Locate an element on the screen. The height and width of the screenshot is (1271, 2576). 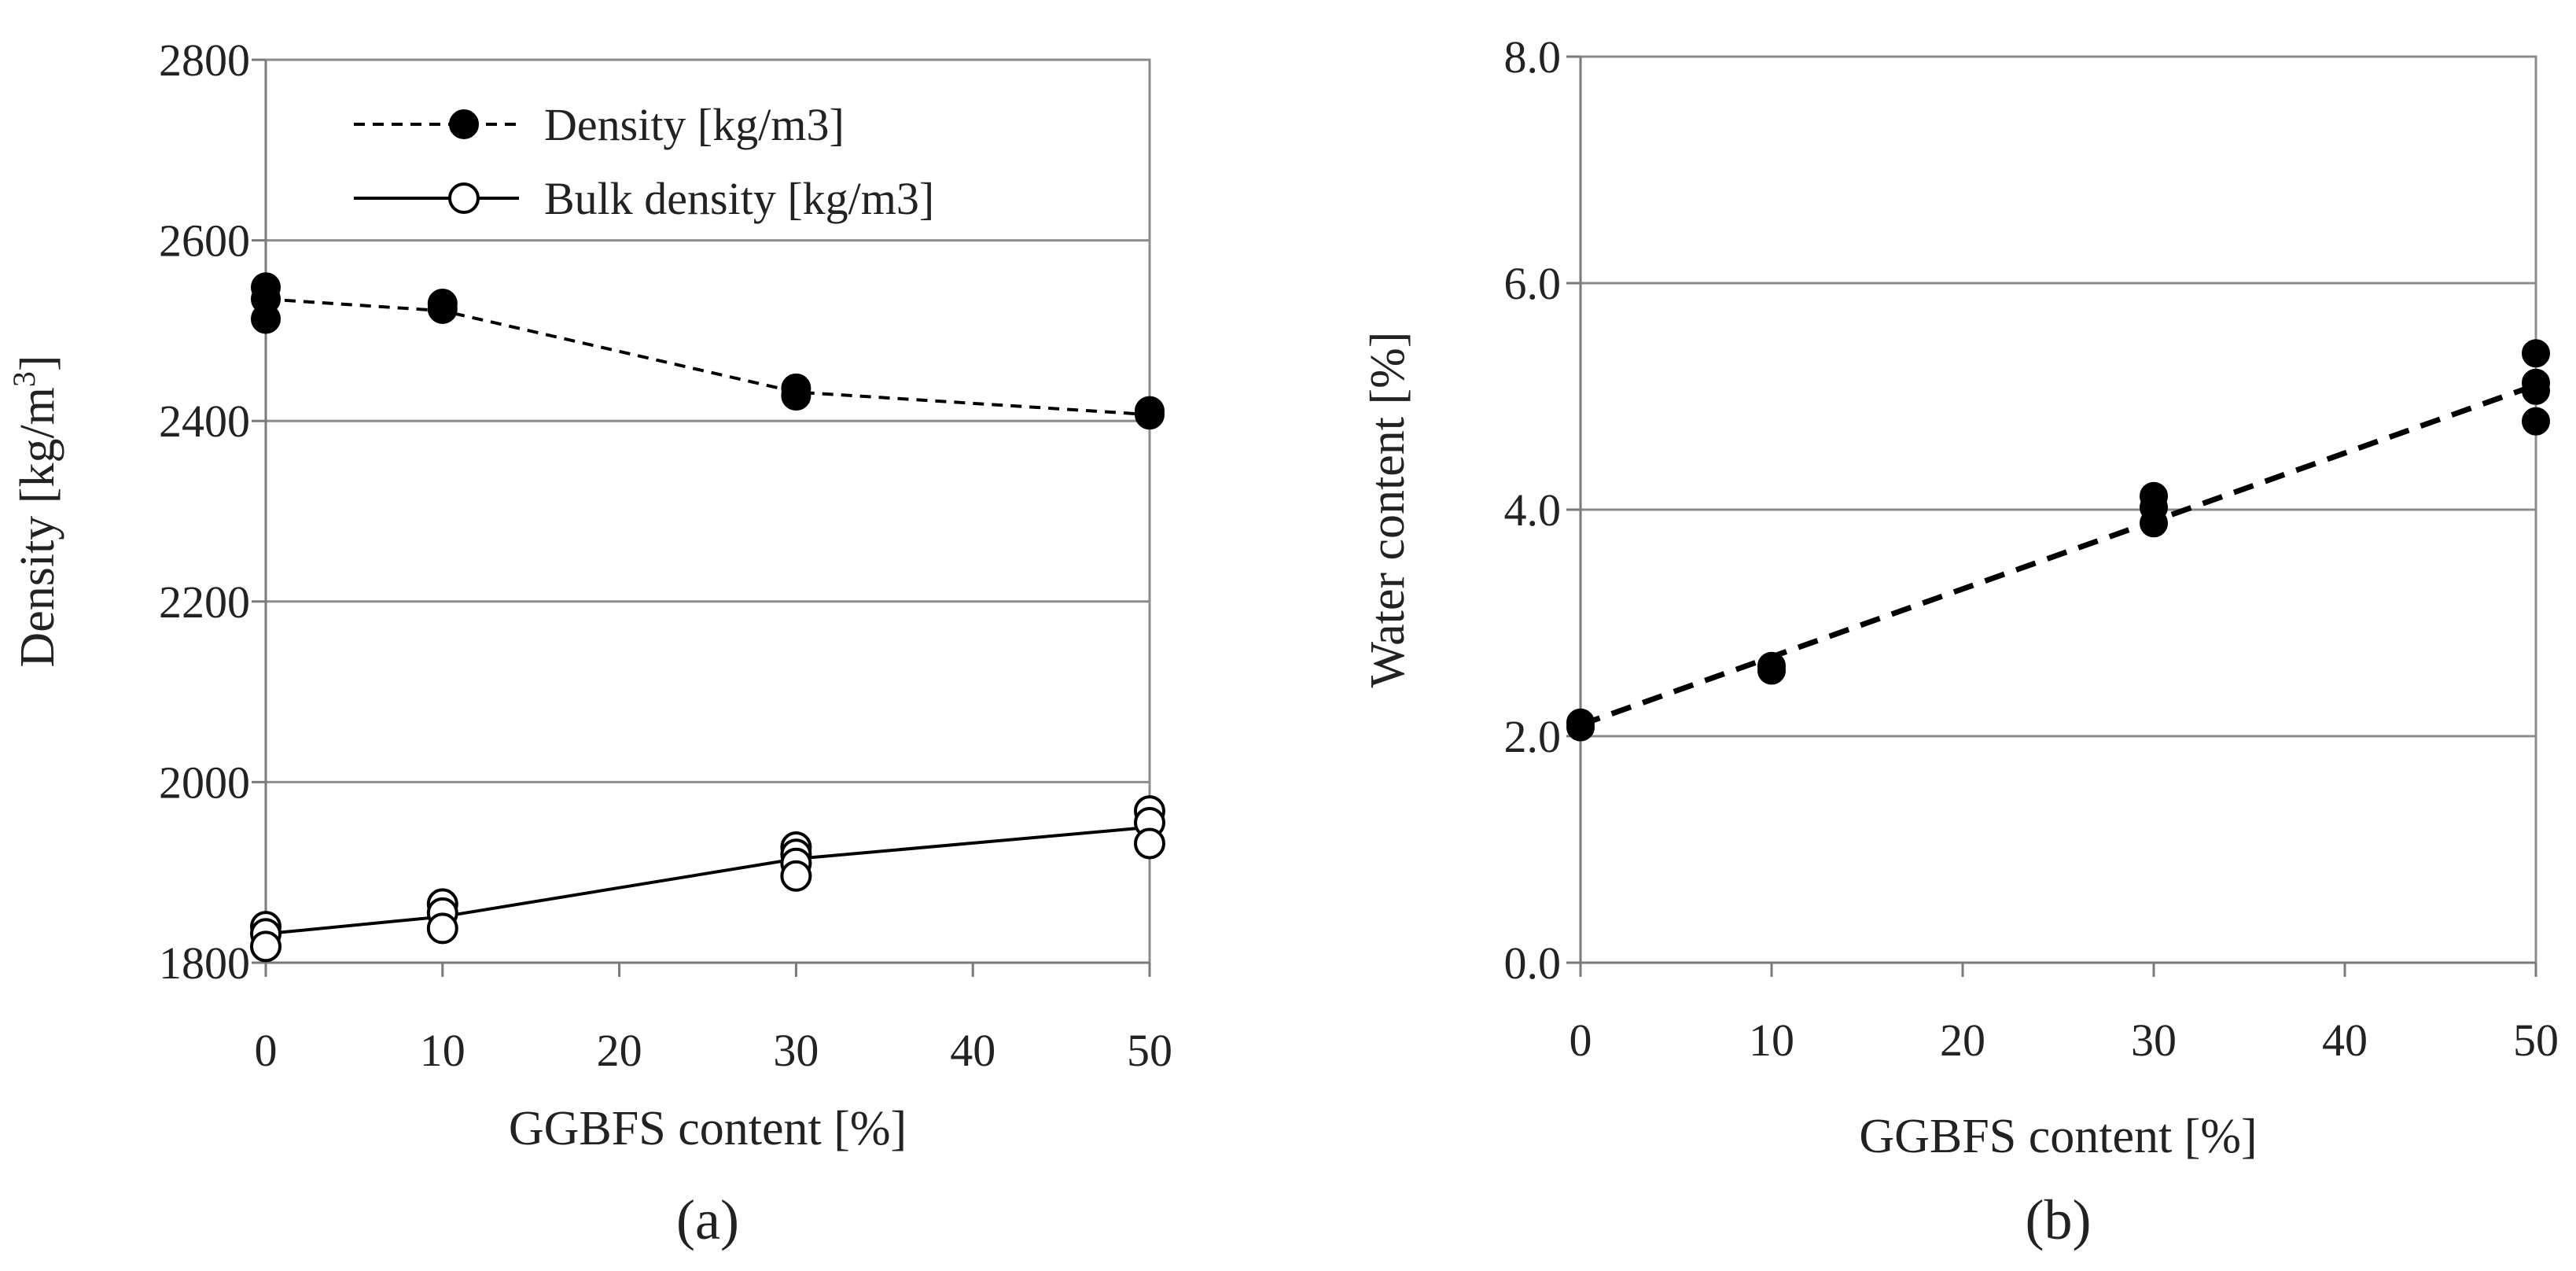
y-tick-label: 1800 is located at coordinates (204, 963).